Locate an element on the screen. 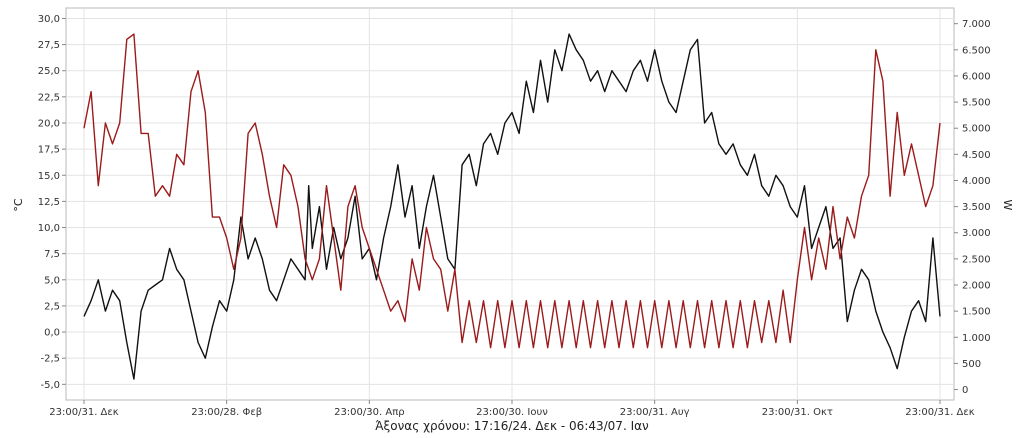 This screenshot has width=1024, height=438. left-tick-label: 27,5 is located at coordinates (49, 45).